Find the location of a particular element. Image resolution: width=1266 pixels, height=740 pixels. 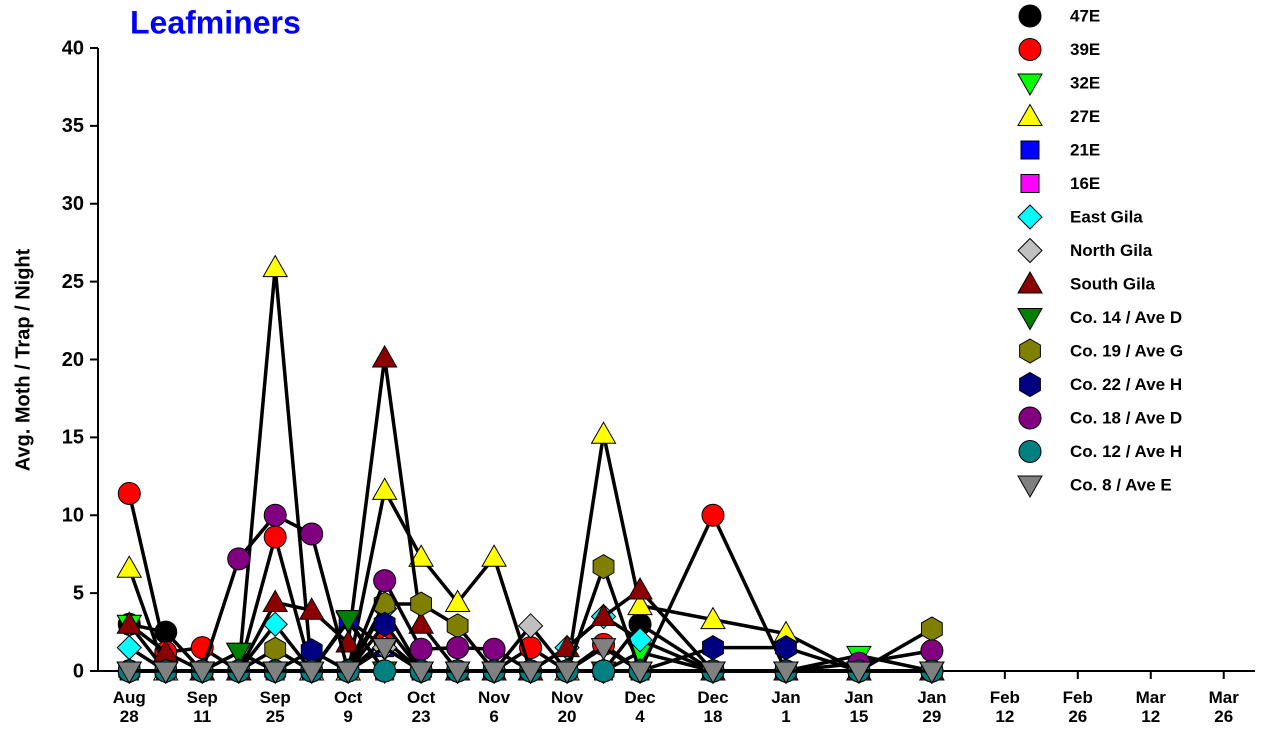

x-tick-label: Oct 9 is located at coordinates (348, 707).